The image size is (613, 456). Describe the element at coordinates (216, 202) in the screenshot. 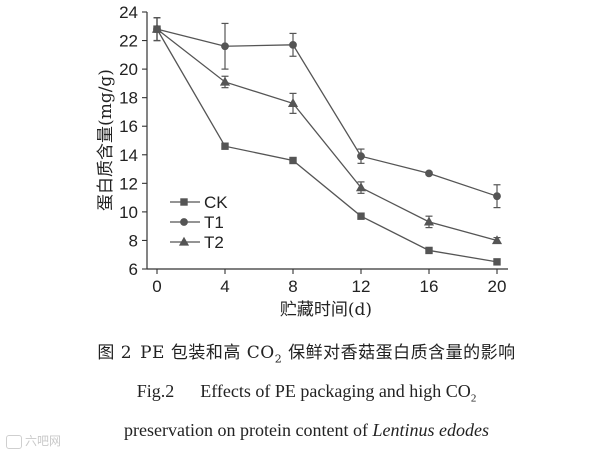

I see `legend-label-ck: CK` at that location.